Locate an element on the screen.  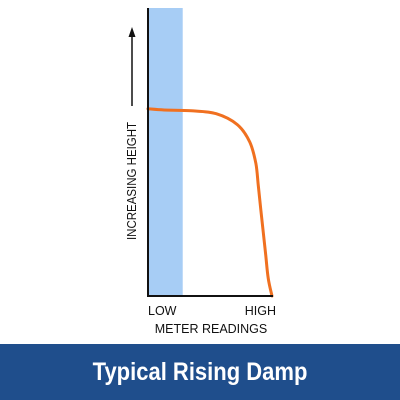
x-axis-label: METER READINGS is located at coordinates (211, 329).